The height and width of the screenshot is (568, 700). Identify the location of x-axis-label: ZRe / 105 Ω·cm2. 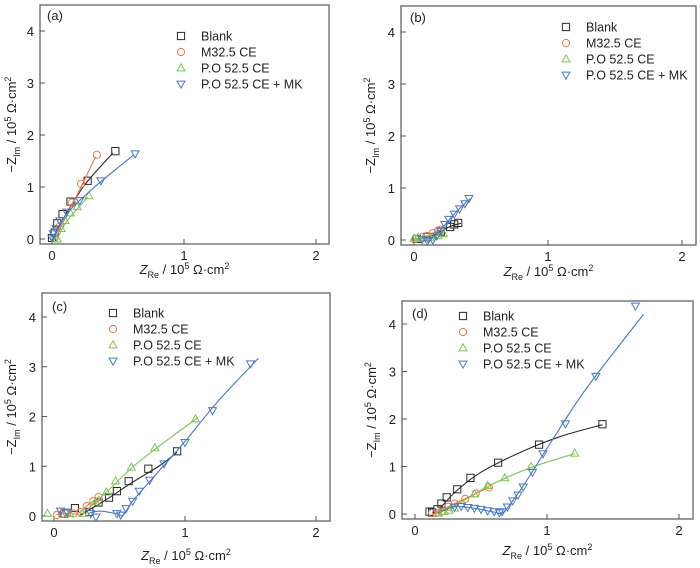
(185, 556).